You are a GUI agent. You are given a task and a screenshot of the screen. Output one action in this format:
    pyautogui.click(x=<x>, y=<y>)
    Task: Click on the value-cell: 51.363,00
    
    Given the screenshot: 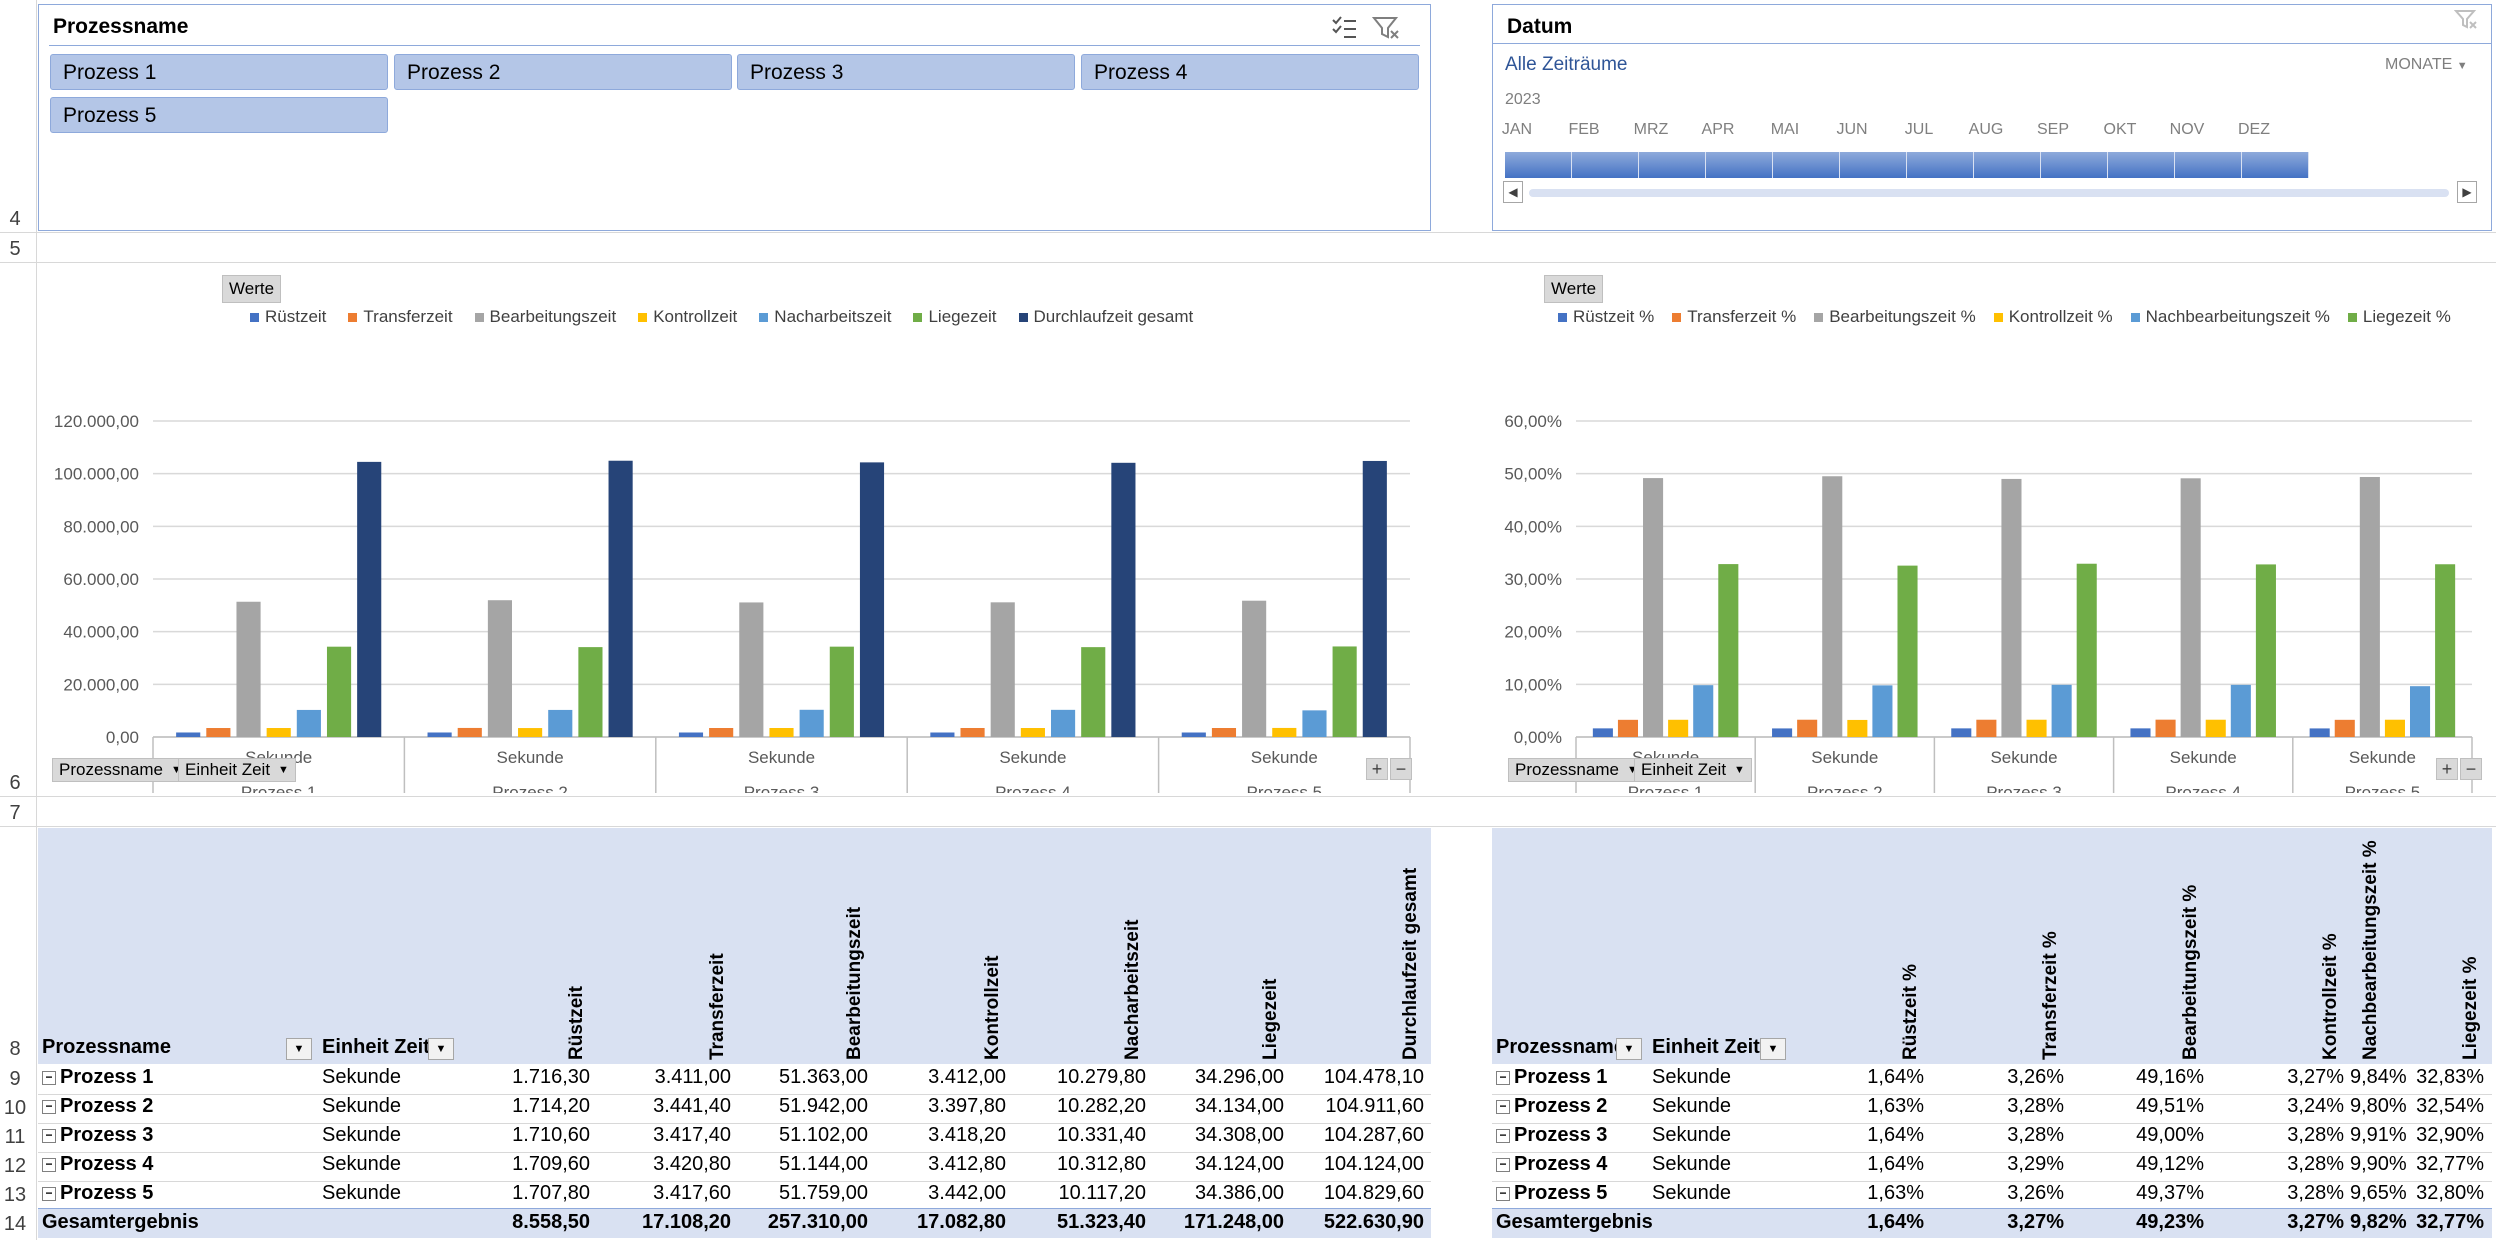 What is the action you would take?
    pyautogui.click(x=823, y=1077)
    